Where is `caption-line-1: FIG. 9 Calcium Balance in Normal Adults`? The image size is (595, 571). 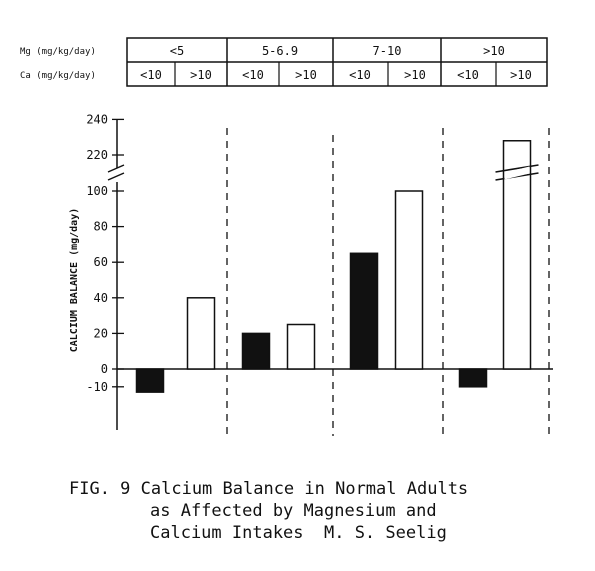
caption-line-1: FIG. 9 Calcium Balance in Normal Adults is located at coordinates (269, 489).